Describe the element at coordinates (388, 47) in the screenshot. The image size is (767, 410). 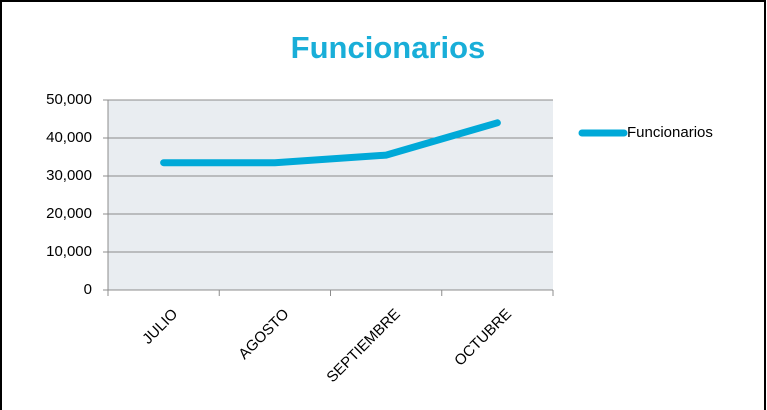
I see `chart-title: Funcionarios` at that location.